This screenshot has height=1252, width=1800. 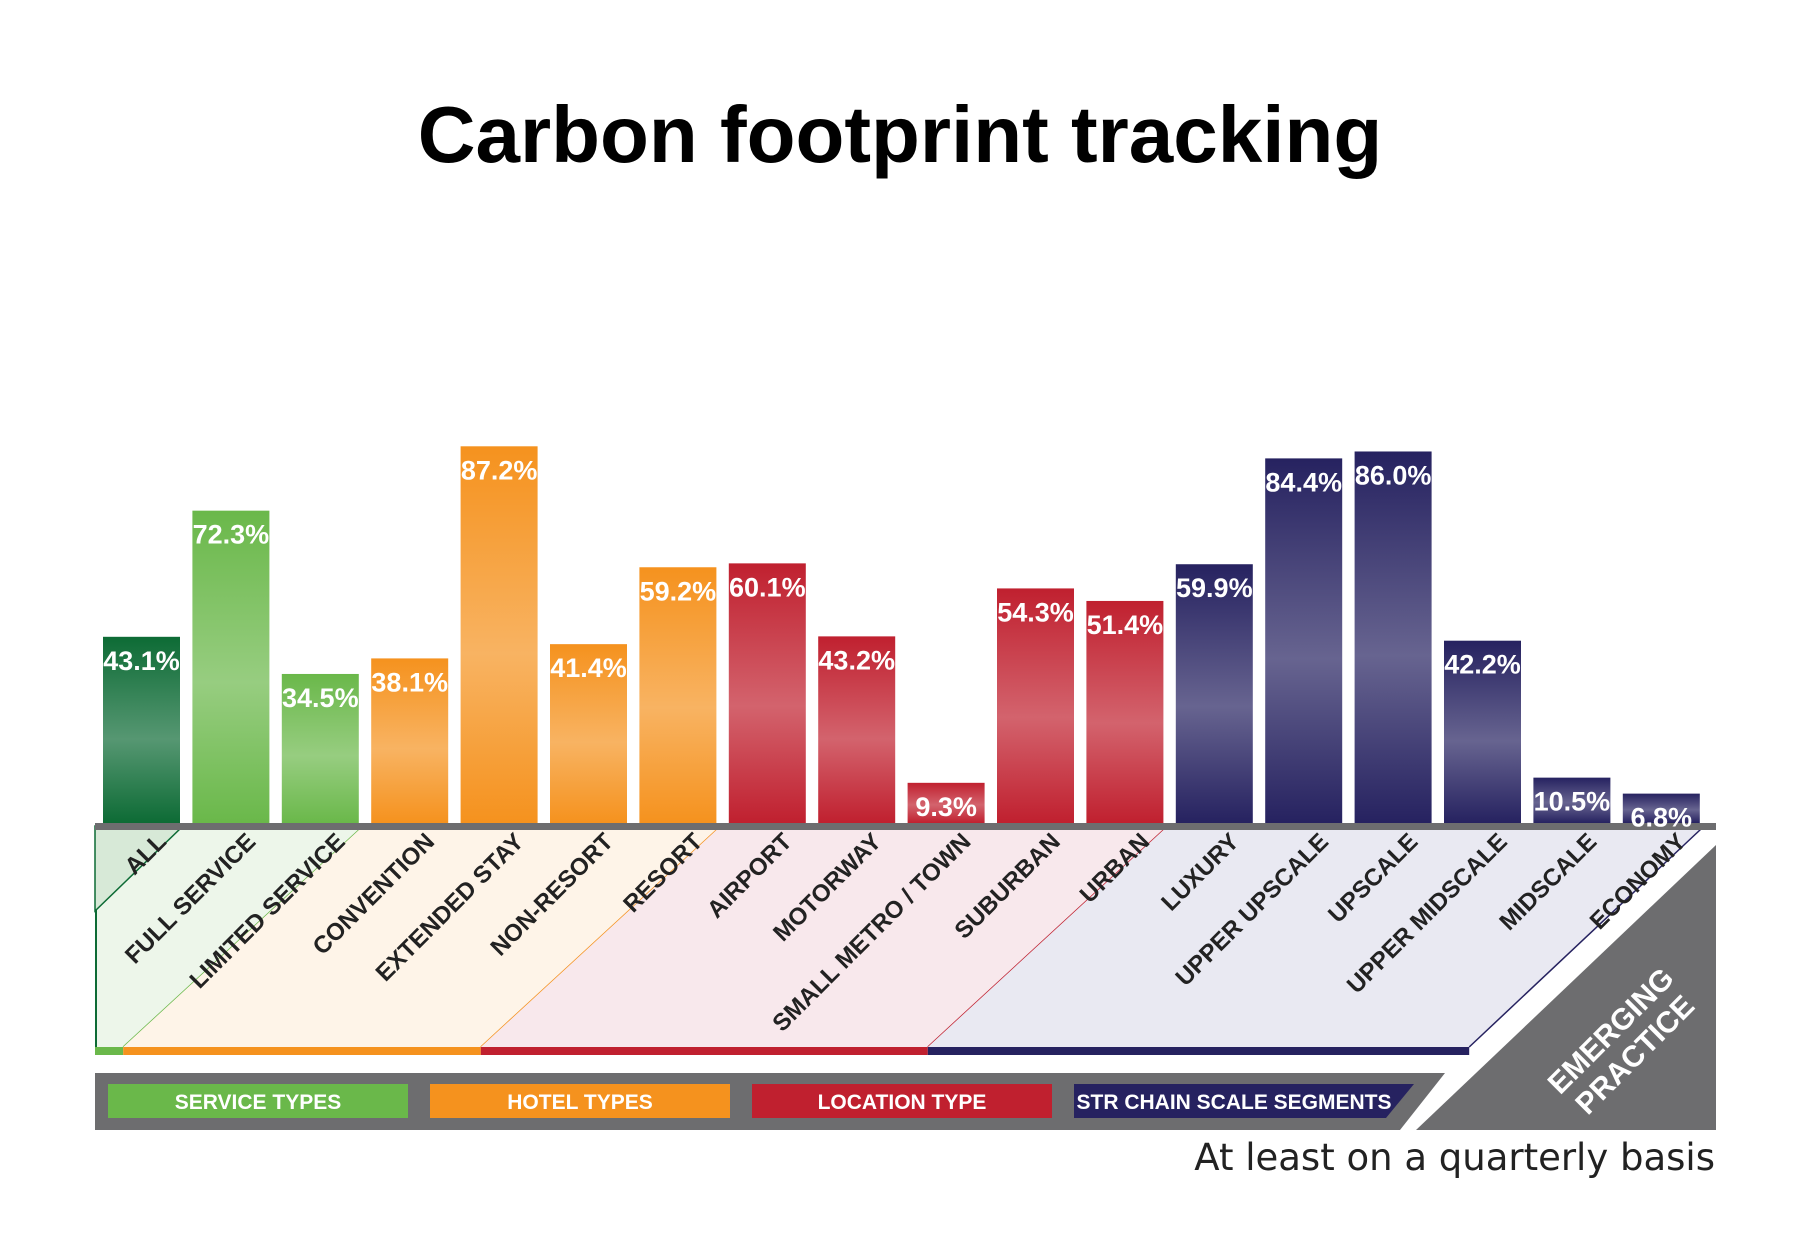 I want to click on axis-baseline, so click(x=905, y=826).